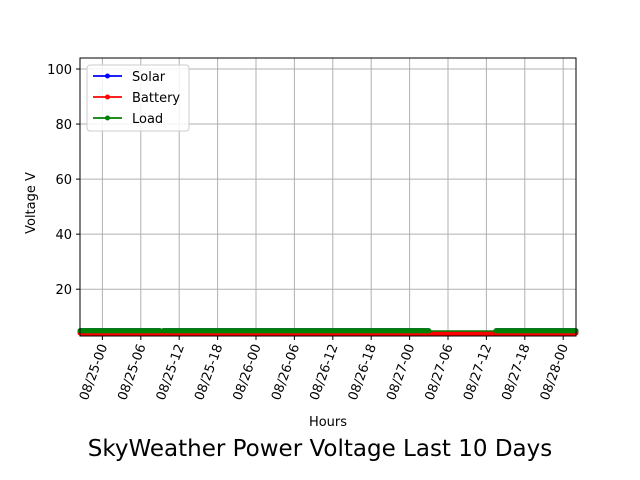 The height and width of the screenshot is (480, 640). What do you see at coordinates (107, 118) in the screenshot?
I see `legend-marker-load` at bounding box center [107, 118].